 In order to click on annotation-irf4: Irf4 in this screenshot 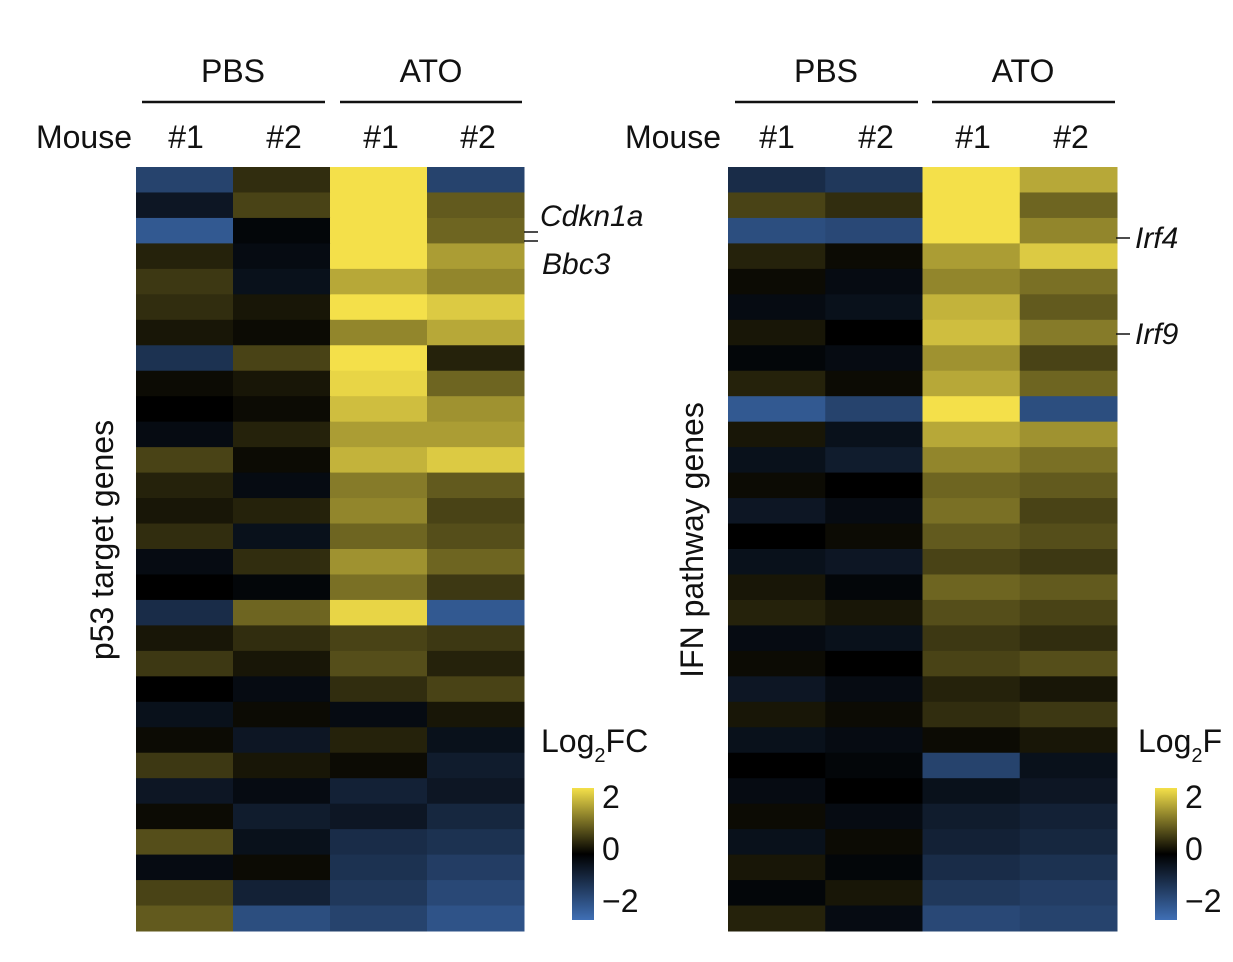, I will do `click(1147, 238)`.